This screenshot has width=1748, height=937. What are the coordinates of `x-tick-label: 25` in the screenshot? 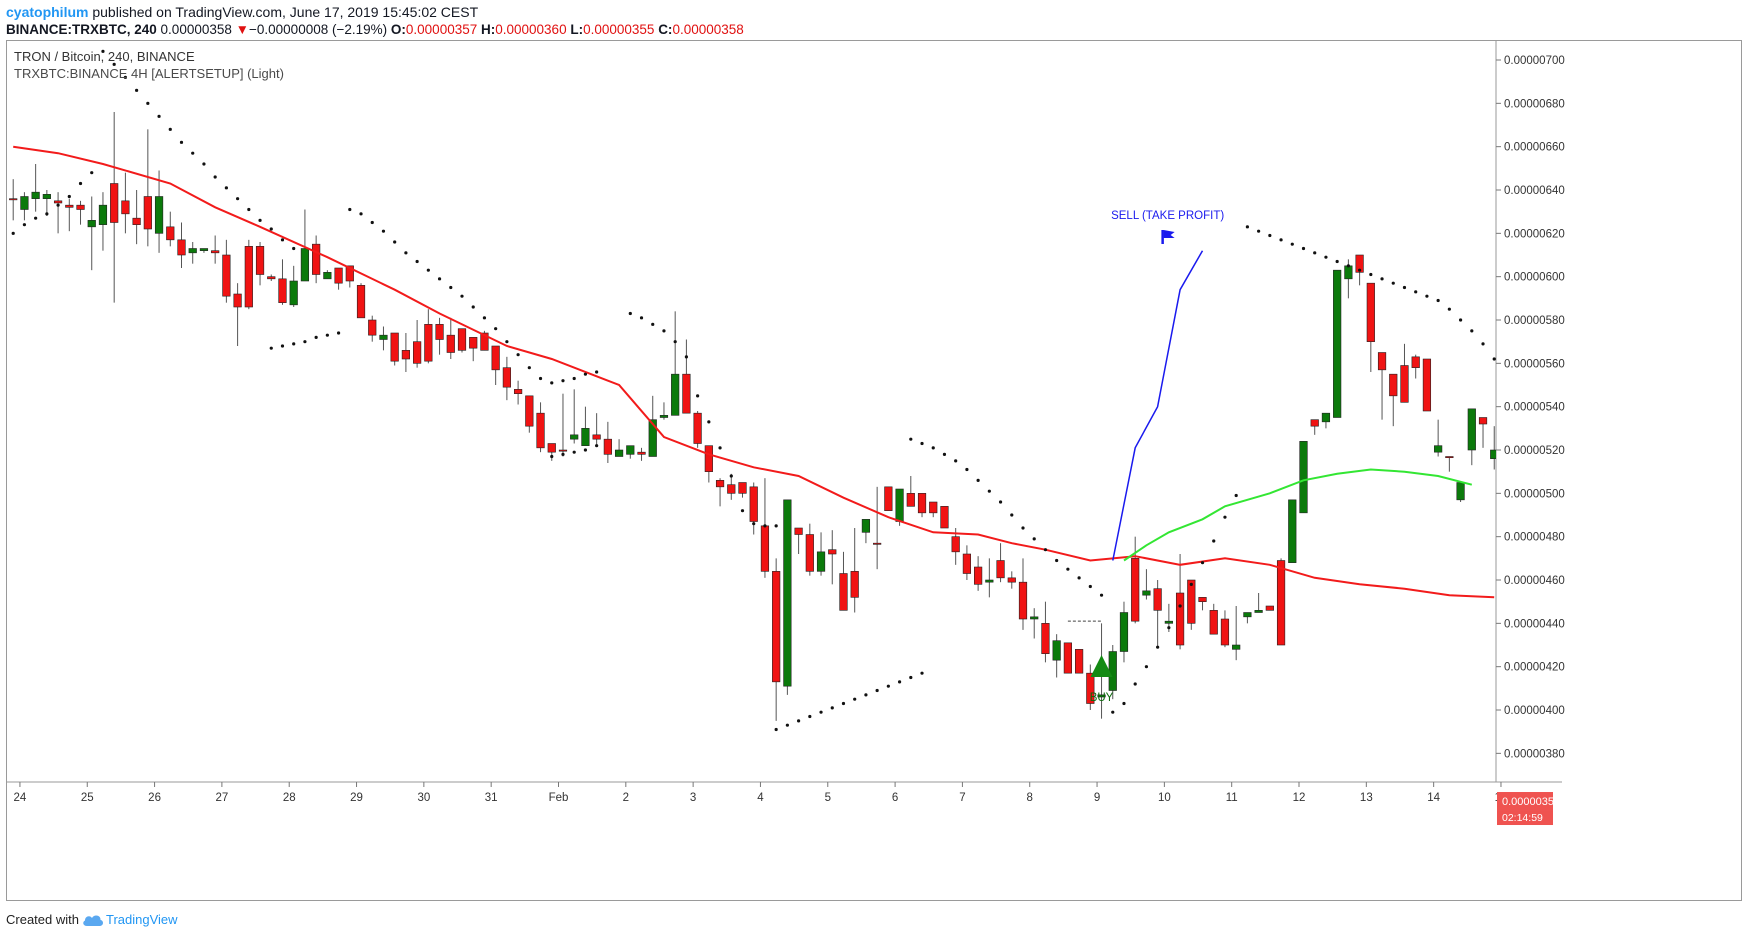 It's located at (87, 798).